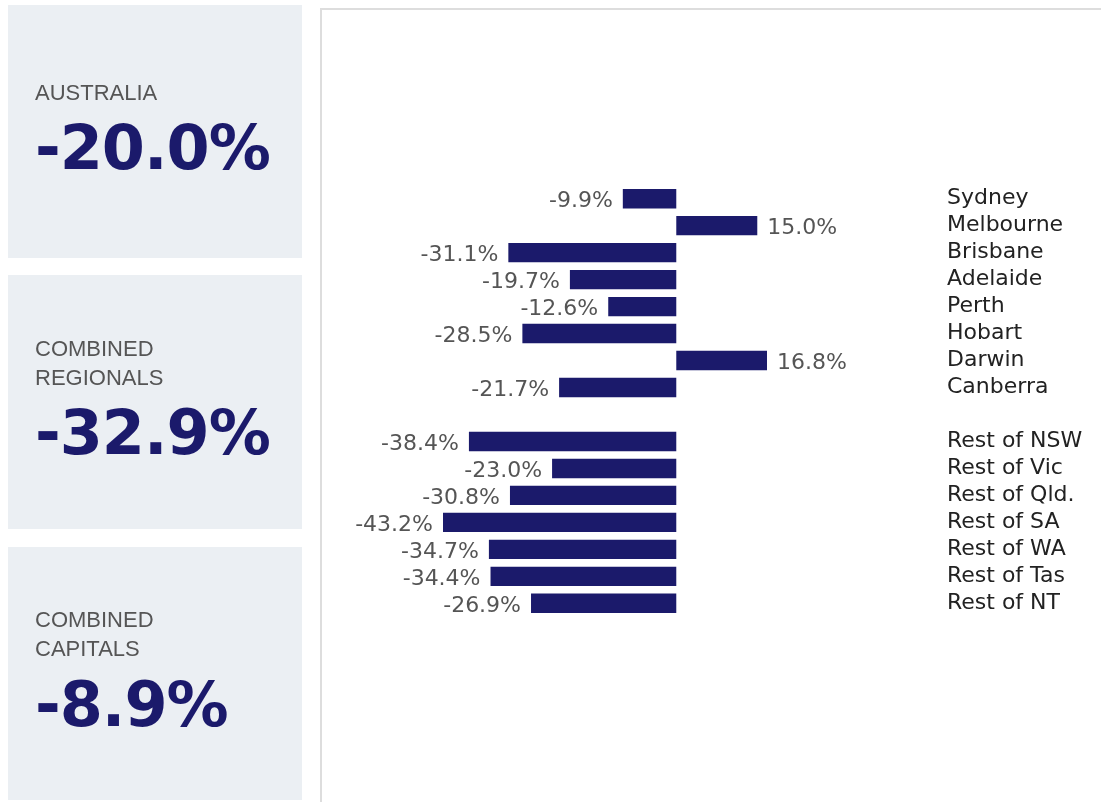  Describe the element at coordinates (988, 197) in the screenshot. I see `y-tick-label: Sydney` at that location.